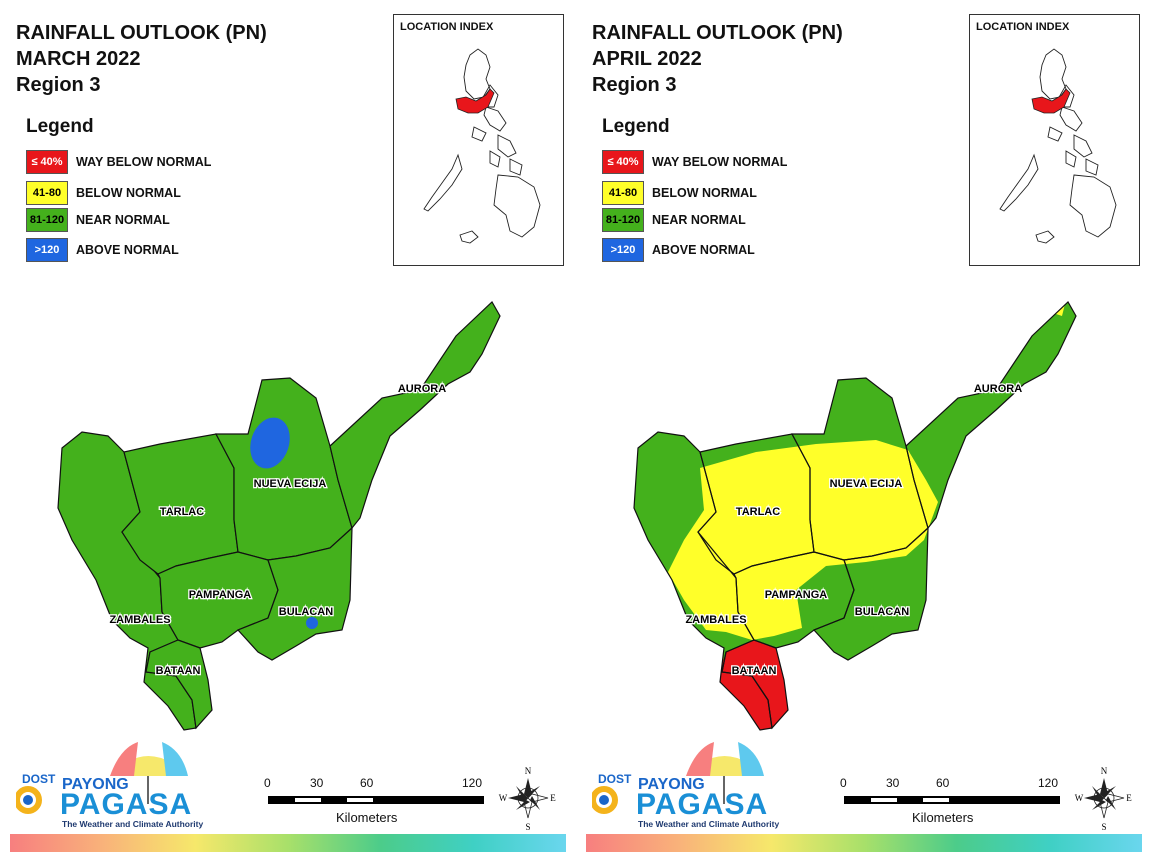 This screenshot has width=1152, height=864. I want to click on above-normal-zone-nueva-ecija, so click(270, 443).